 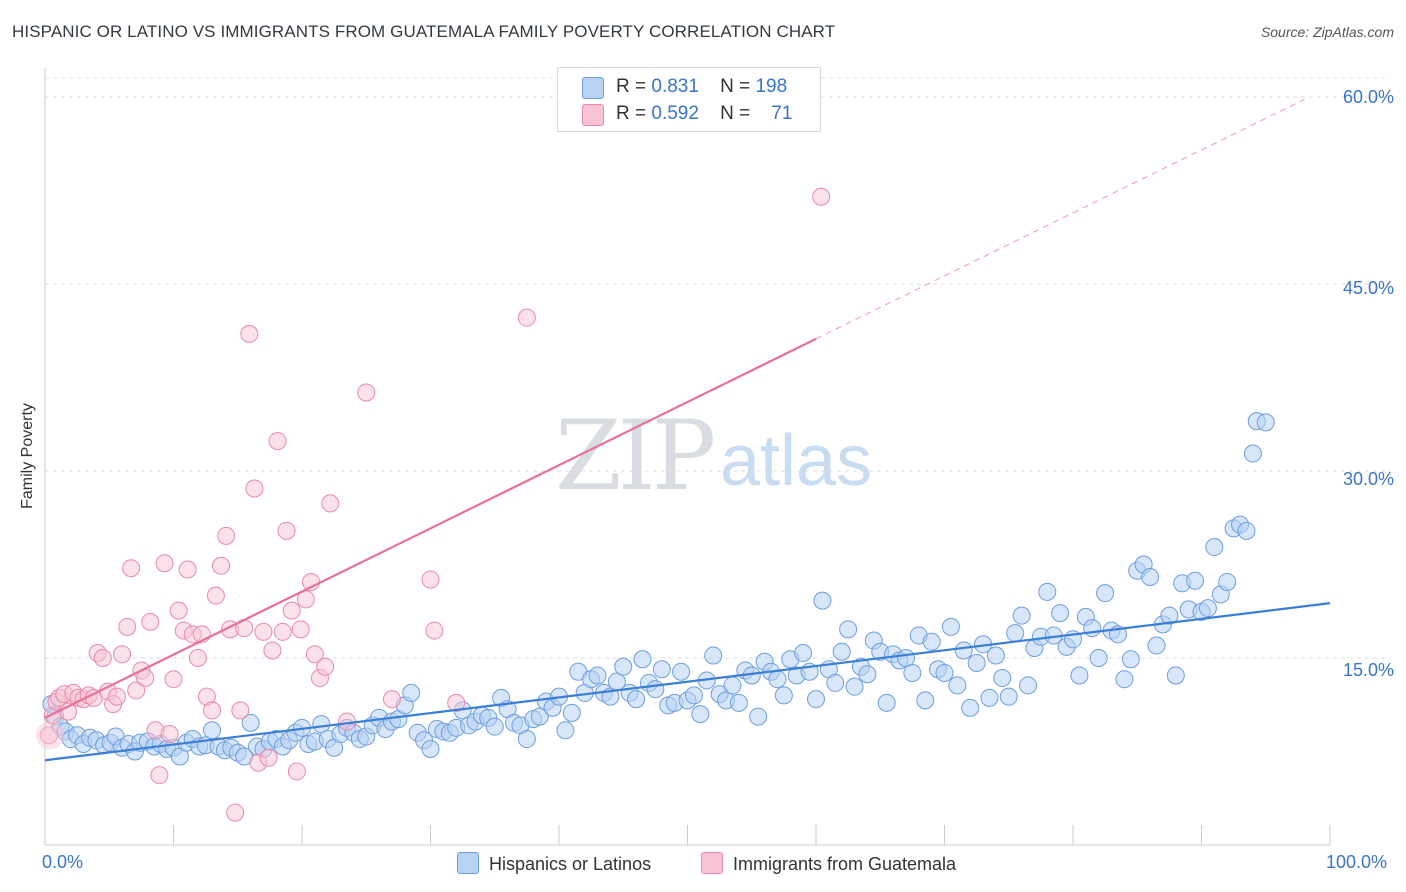 I want to click on y-tick-label-15: 15.0%, so click(x=1368, y=670).